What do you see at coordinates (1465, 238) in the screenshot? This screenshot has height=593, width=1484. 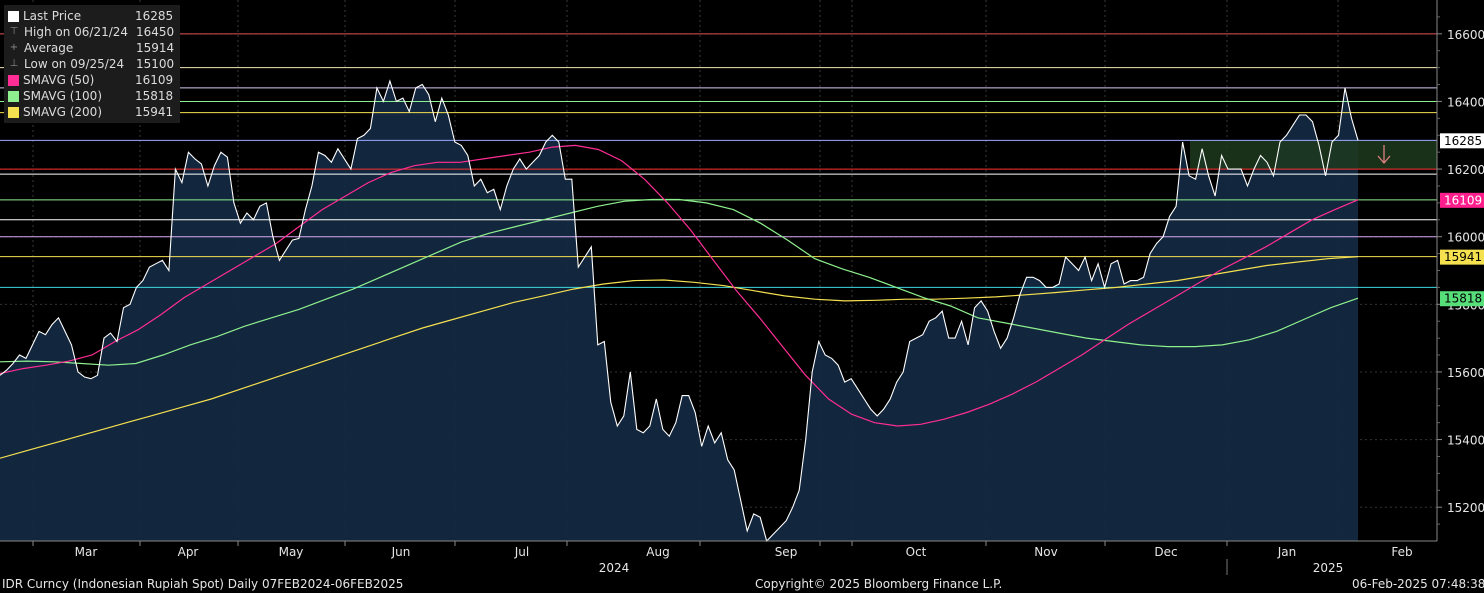 I see `y-tick-label: 16000` at bounding box center [1465, 238].